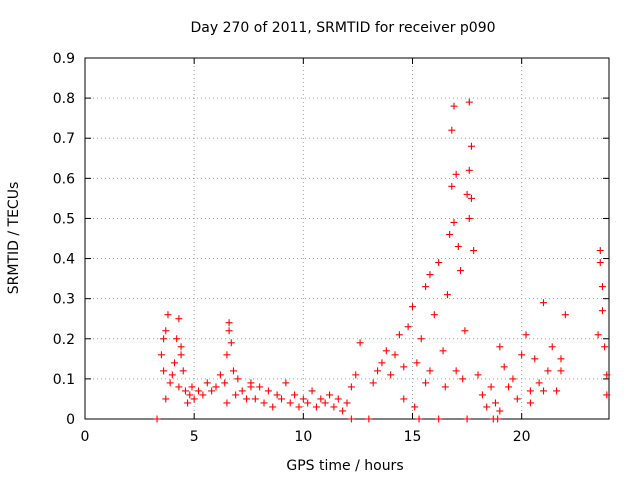 This screenshot has width=640, height=480. What do you see at coordinates (64, 340) in the screenshot?
I see `y-tick-label: 0.2` at bounding box center [64, 340].